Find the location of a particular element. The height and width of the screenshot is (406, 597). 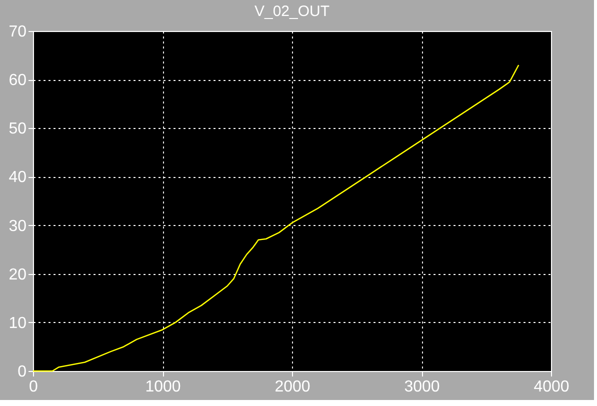

y-tick-label: 70 is located at coordinates (17, 32).